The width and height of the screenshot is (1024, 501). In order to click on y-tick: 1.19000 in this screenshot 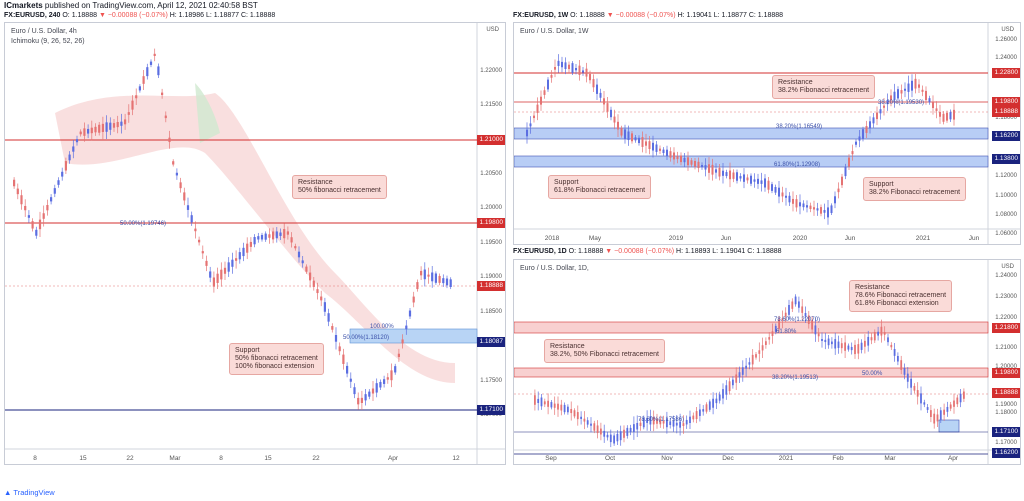, I will do `click(491, 277)`.